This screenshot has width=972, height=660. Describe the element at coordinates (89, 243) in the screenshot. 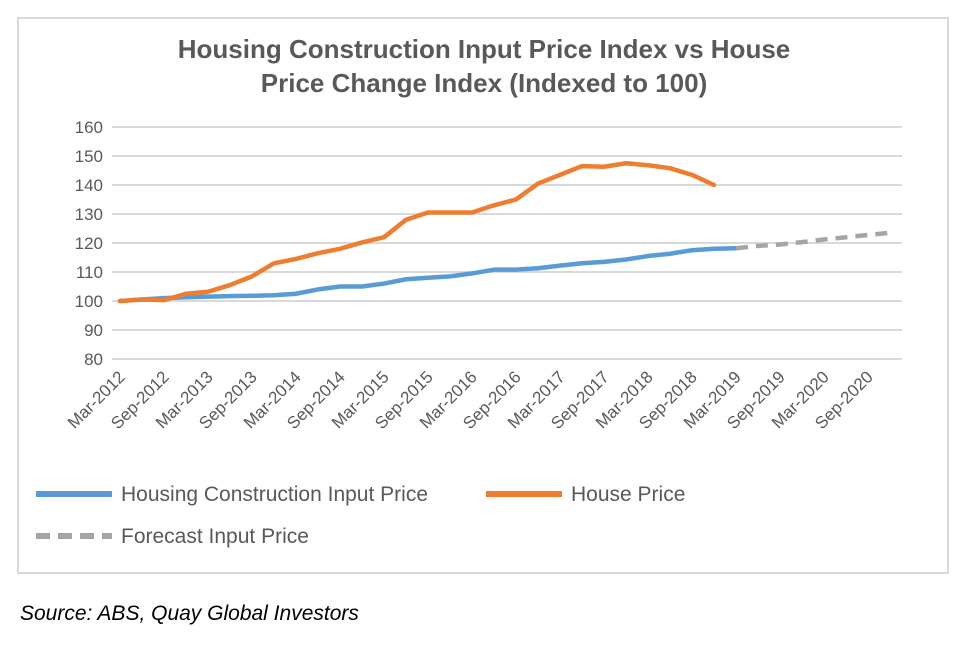

I see `y-tick-label: 120` at that location.